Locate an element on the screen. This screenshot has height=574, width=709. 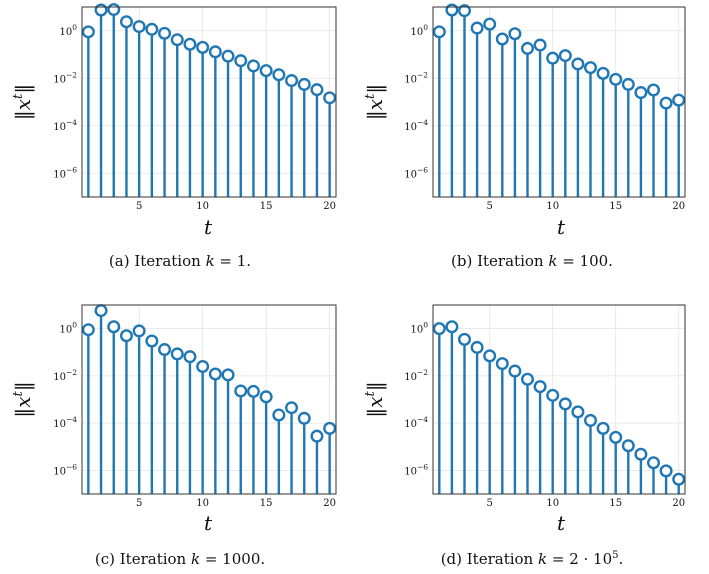
subplot-caption: (a) Iteration k = 1. is located at coordinates (180, 261).